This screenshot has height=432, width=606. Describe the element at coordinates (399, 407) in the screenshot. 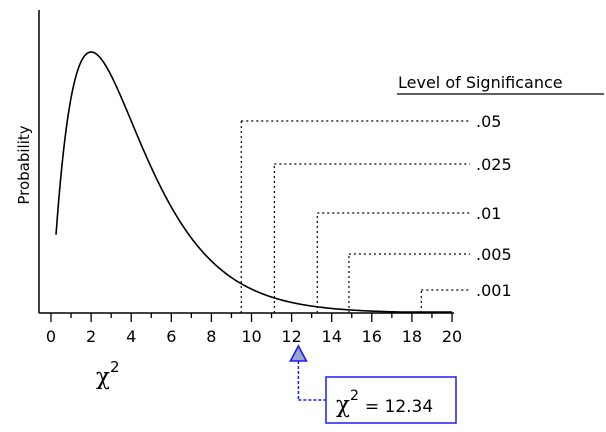

I see `callout-value: = 12.34` at that location.